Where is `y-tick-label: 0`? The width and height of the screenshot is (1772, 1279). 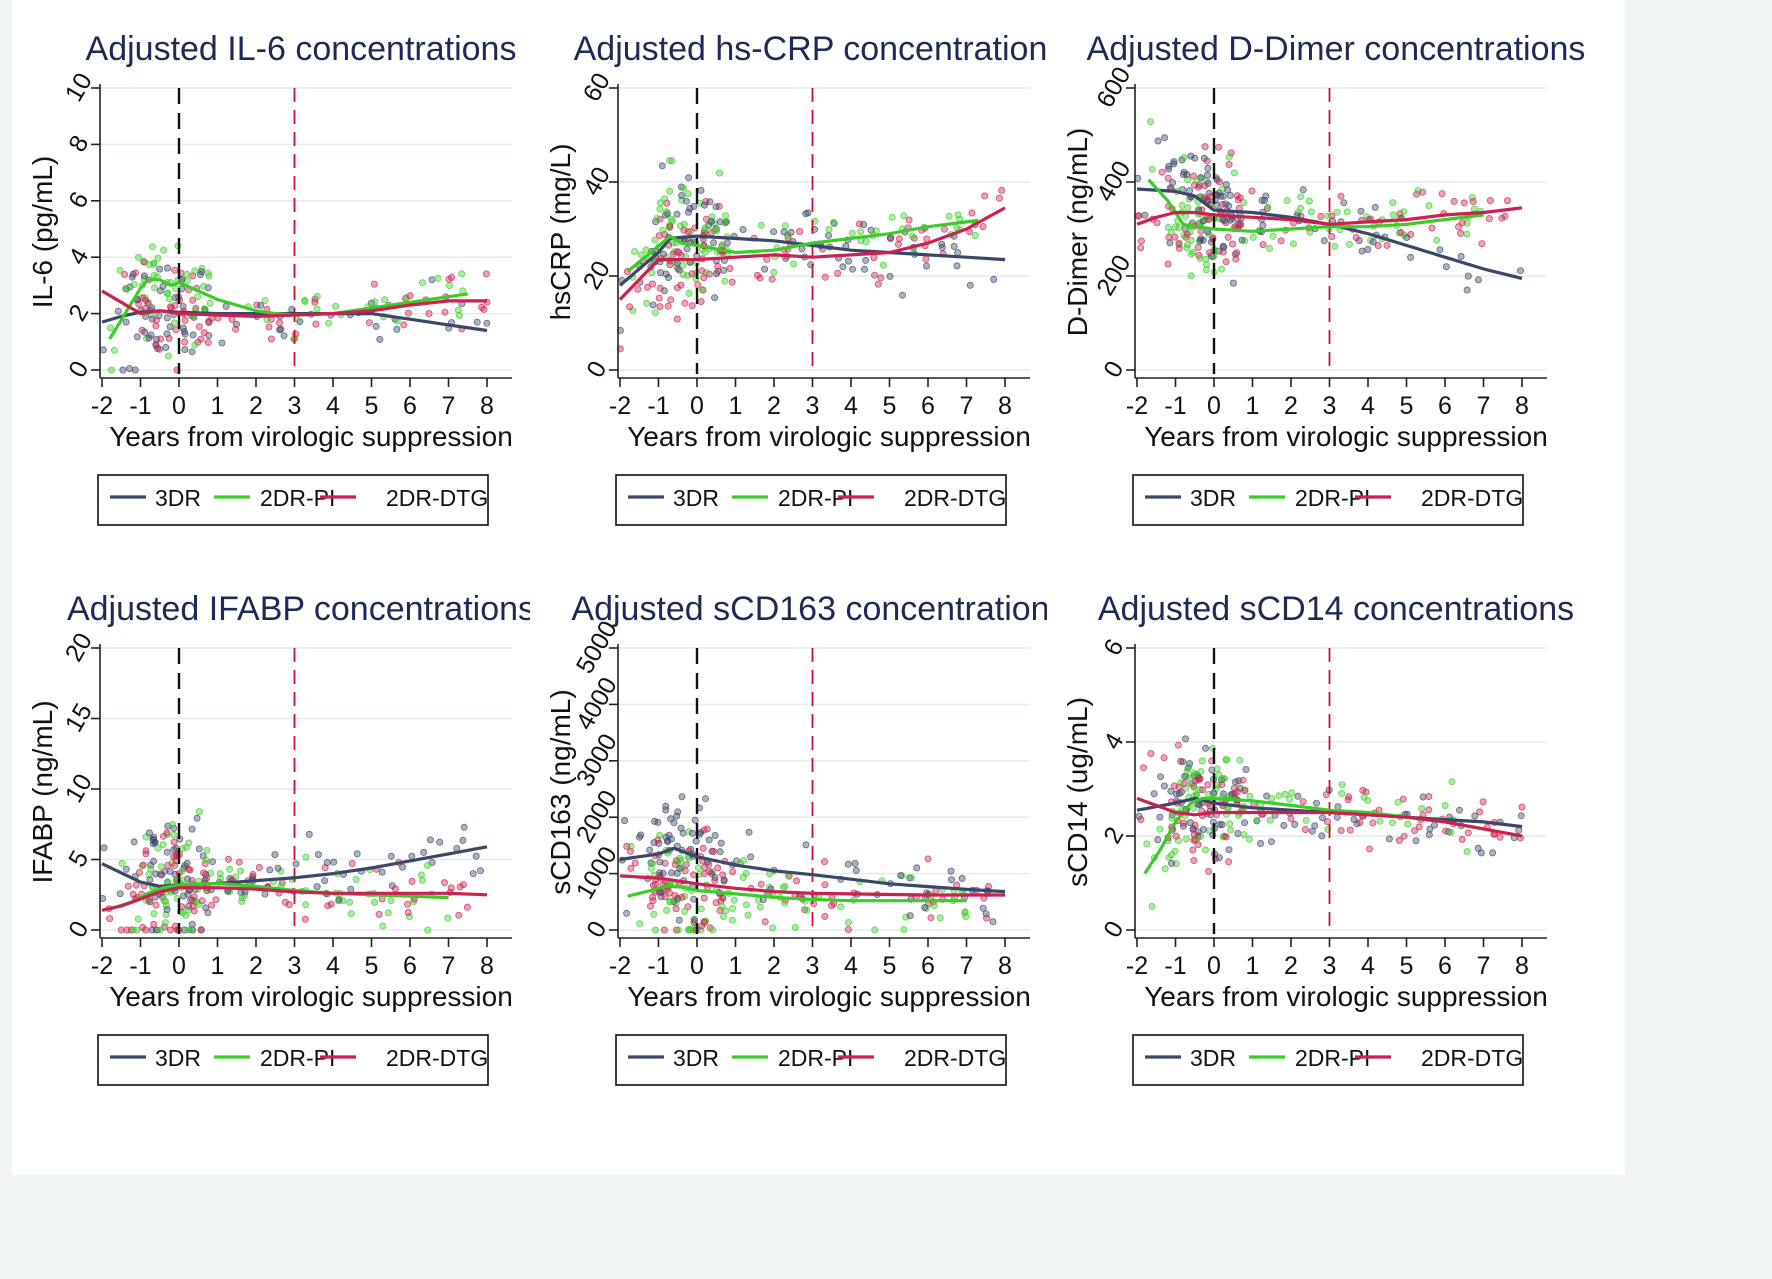
y-tick-label: 0 is located at coordinates (1113, 929).